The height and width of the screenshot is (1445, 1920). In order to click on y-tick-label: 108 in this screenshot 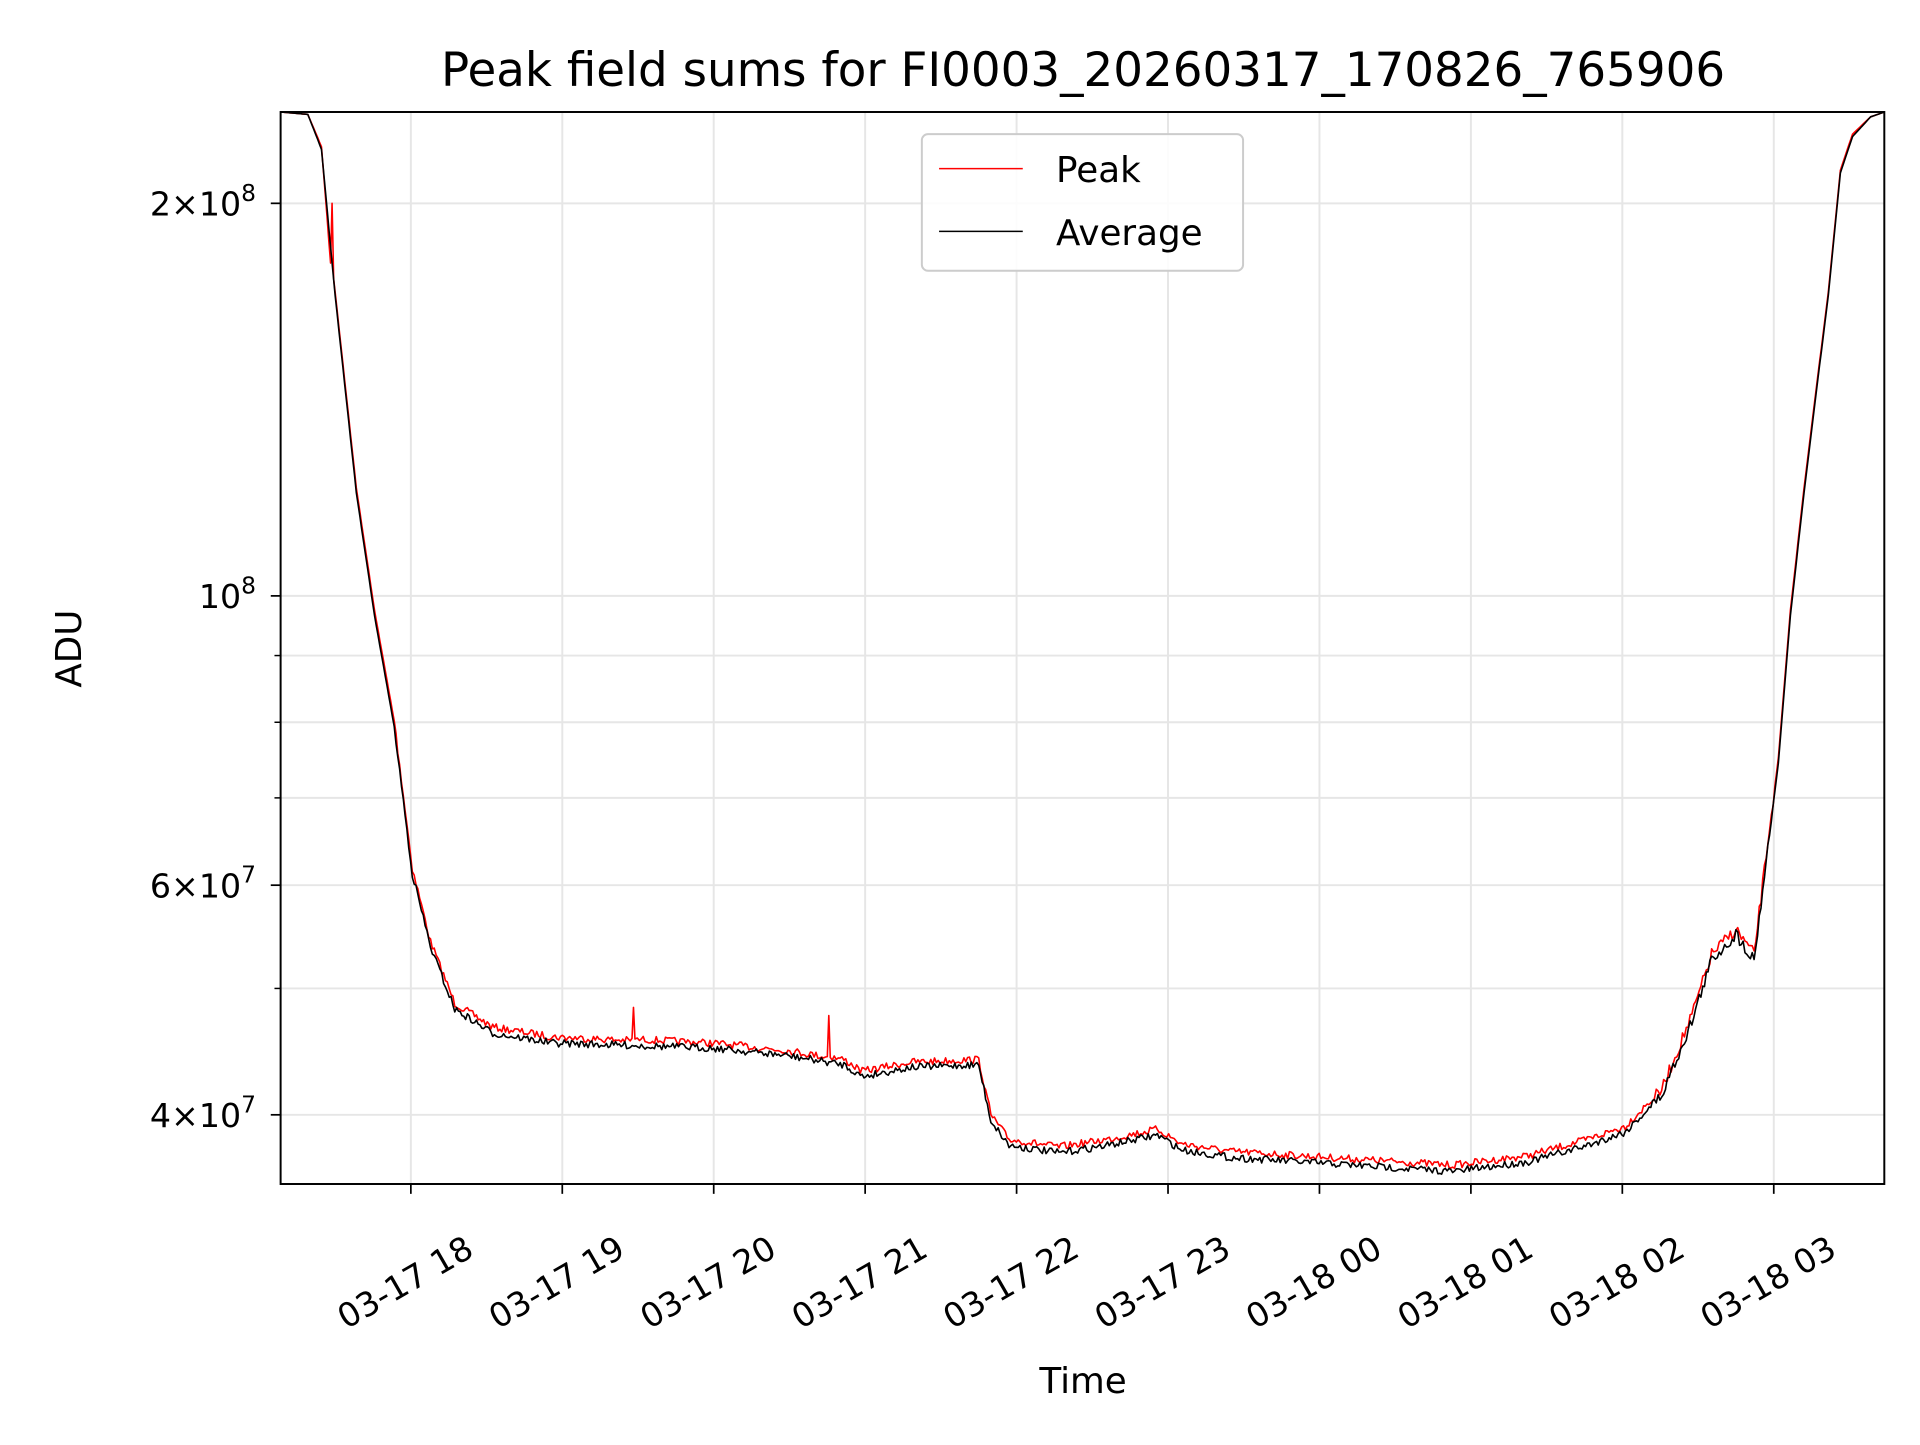, I will do `click(227, 593)`.